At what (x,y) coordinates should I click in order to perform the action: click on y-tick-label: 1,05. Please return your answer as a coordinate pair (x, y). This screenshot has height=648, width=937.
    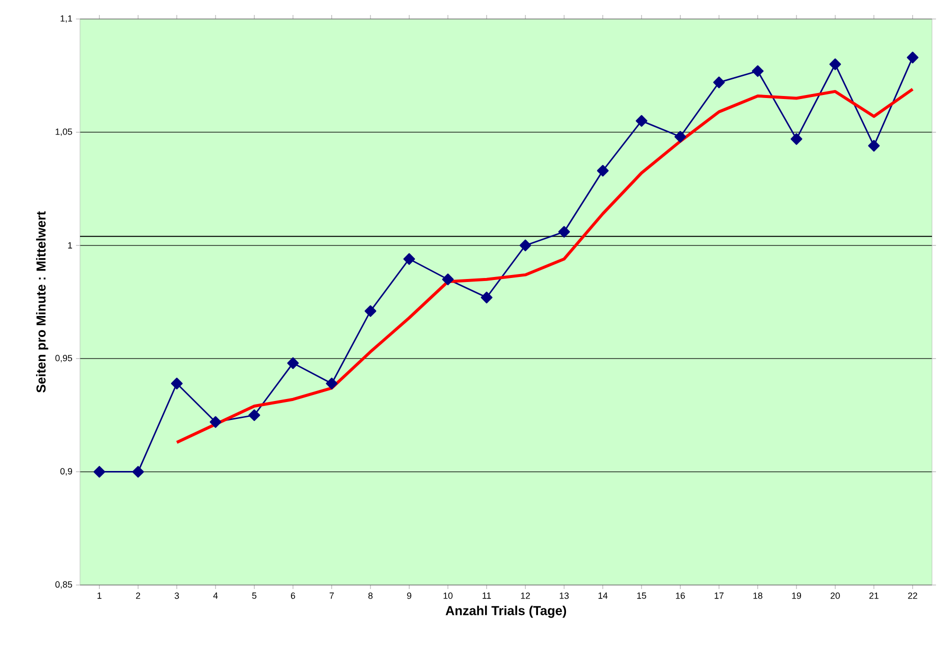
    Looking at the image, I should click on (64, 132).